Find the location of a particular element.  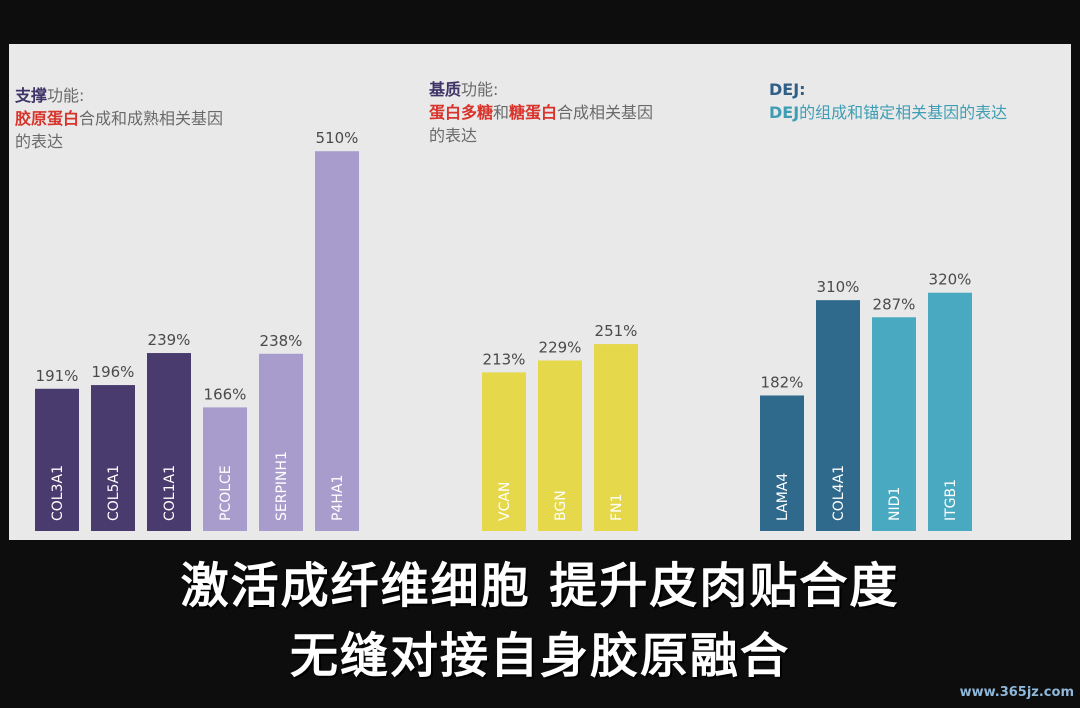

bar-col1a1 is located at coordinates (169, 442).